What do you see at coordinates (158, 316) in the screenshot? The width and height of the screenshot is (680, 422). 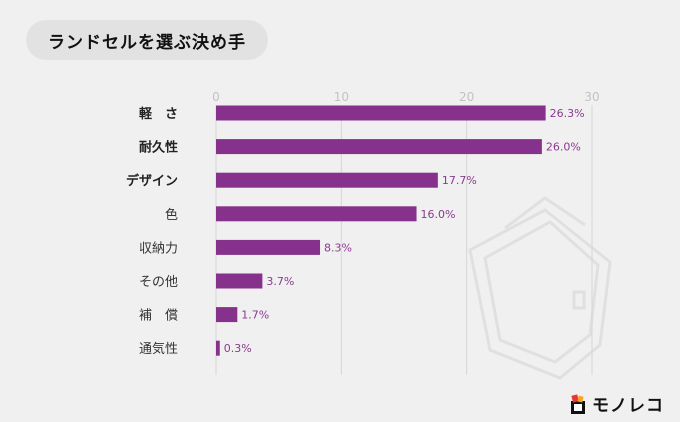 I see `category-label: 補 償` at bounding box center [158, 316].